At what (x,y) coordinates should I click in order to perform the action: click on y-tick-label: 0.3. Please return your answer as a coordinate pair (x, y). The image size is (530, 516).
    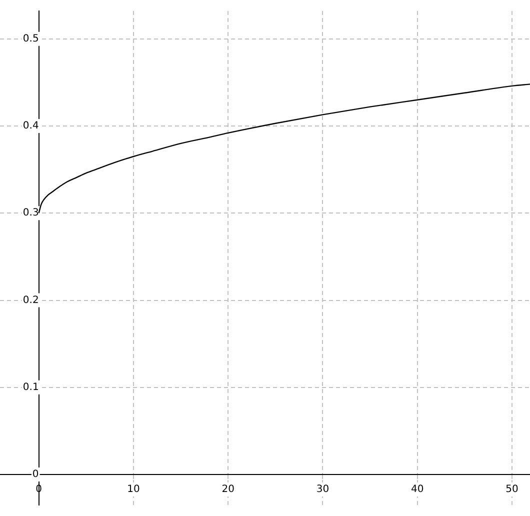
    Looking at the image, I should click on (30, 213).